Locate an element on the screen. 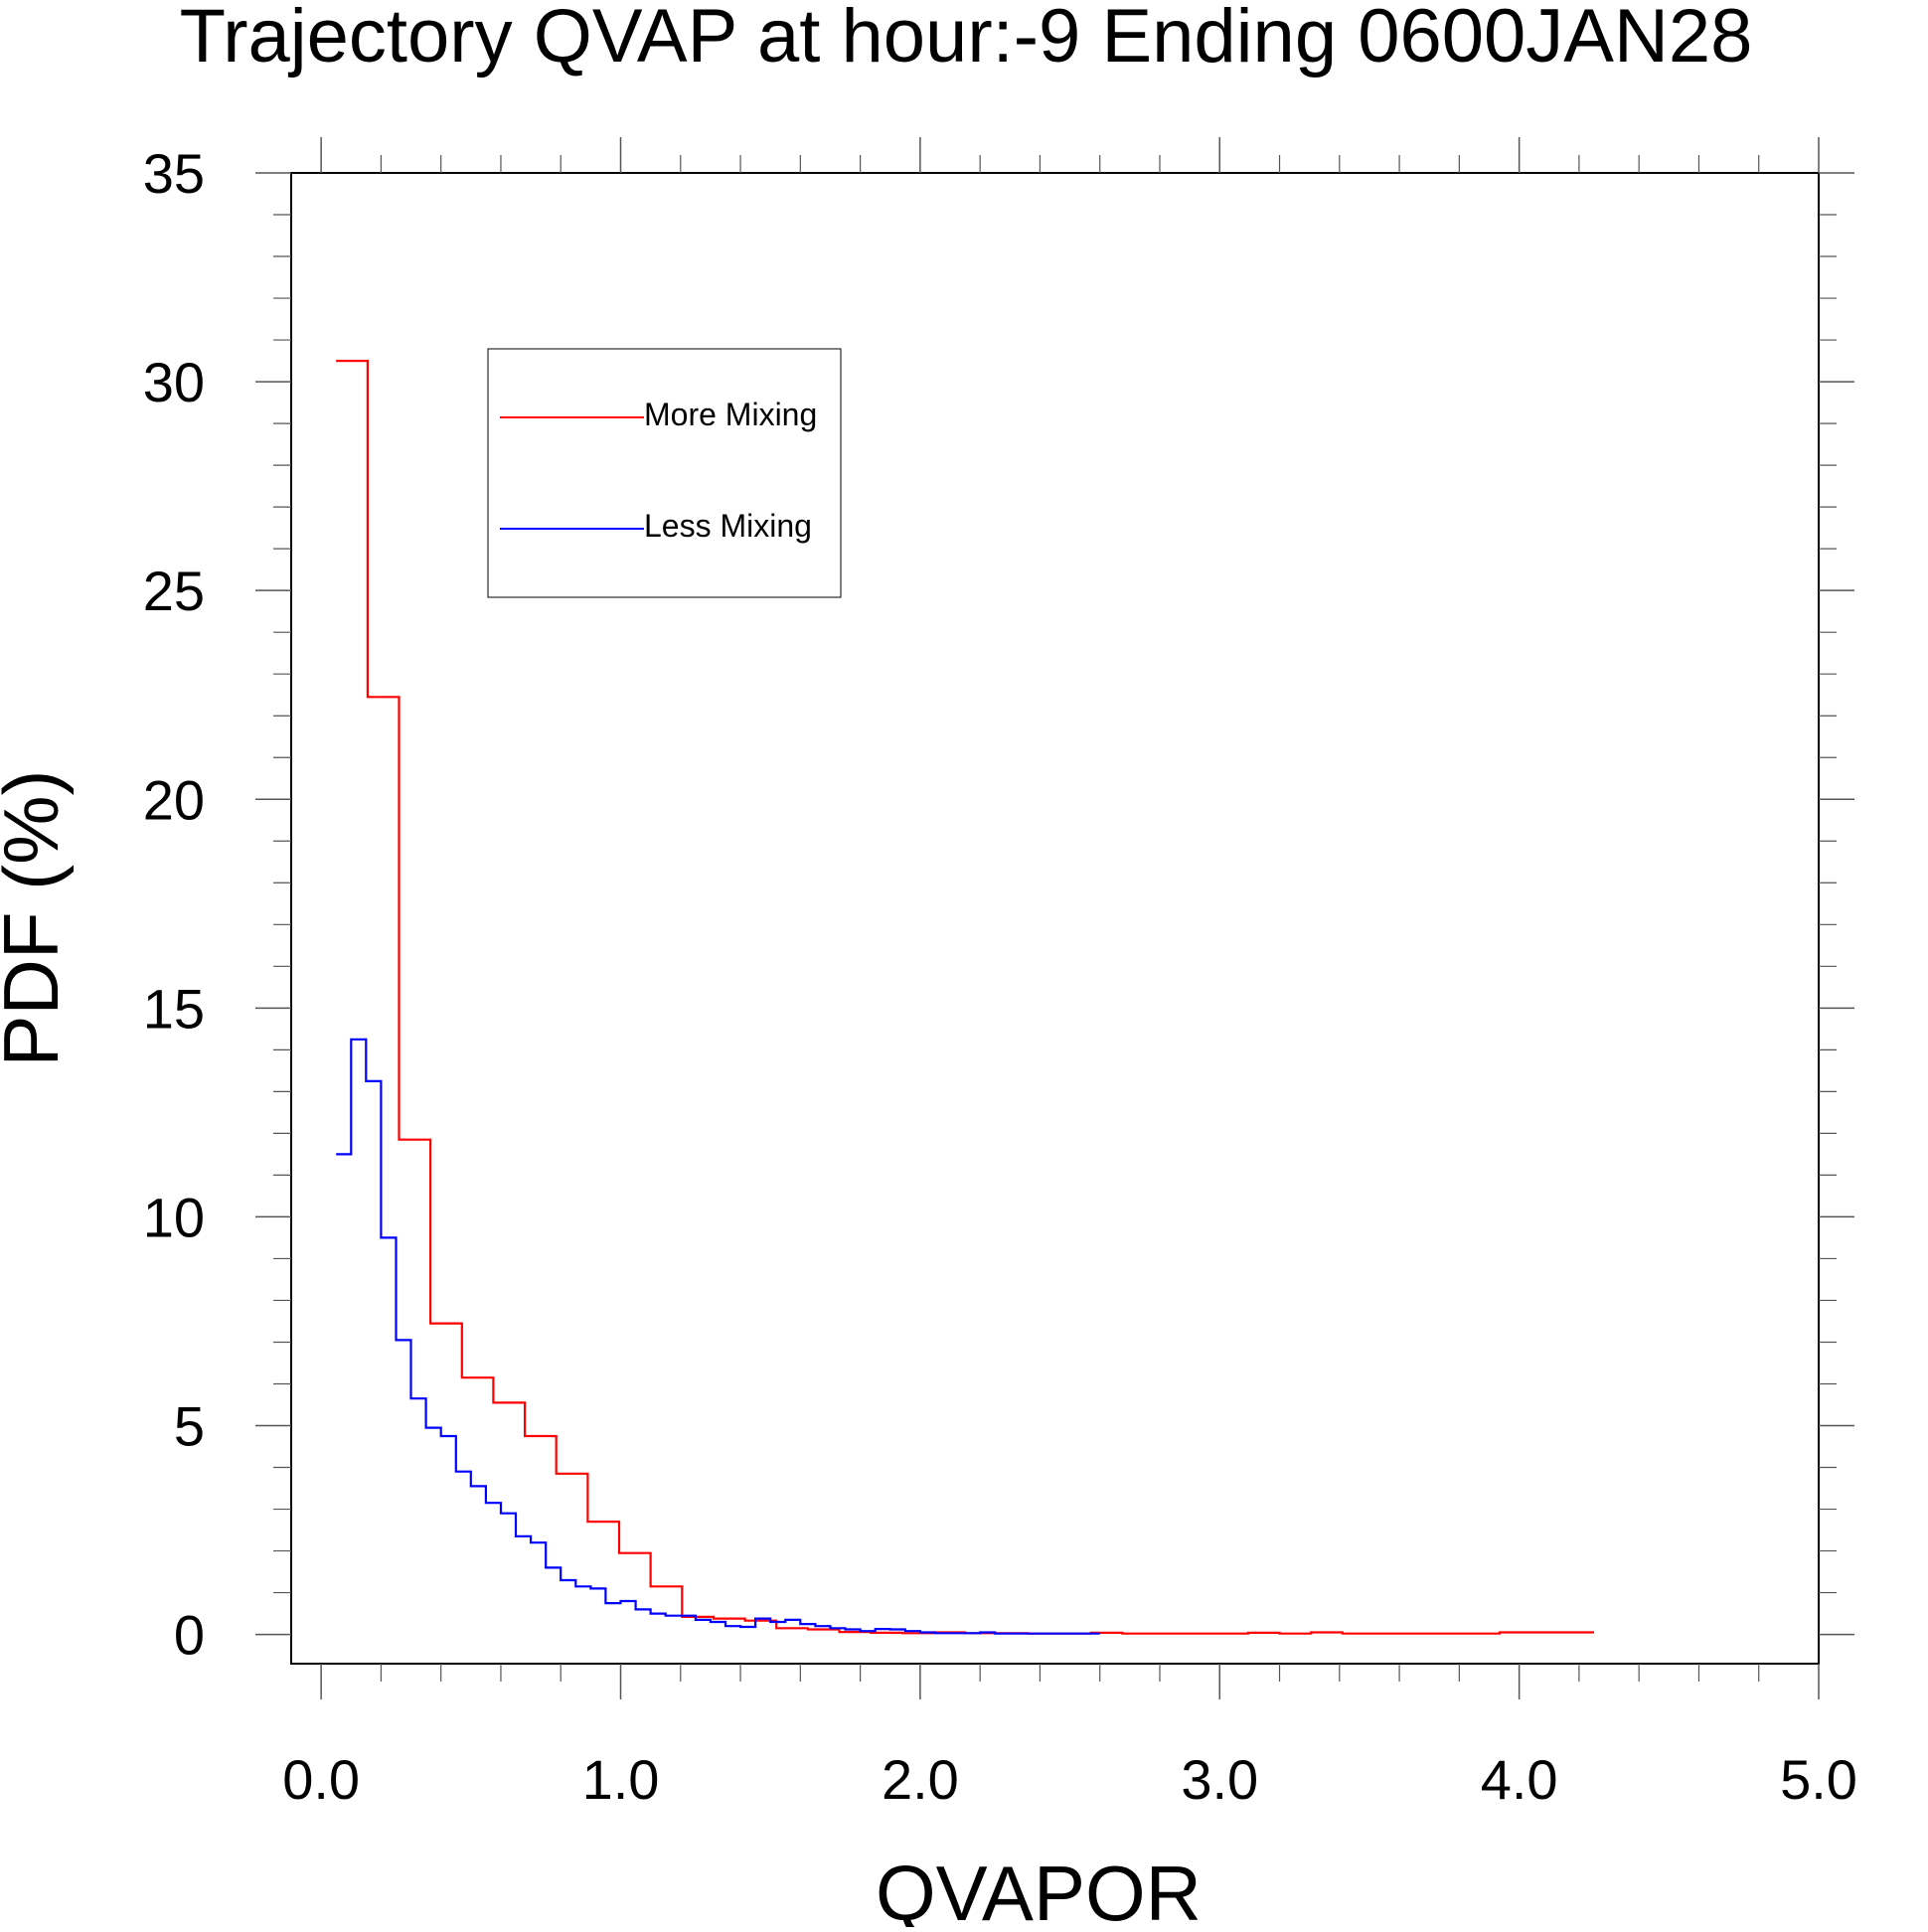 The width and height of the screenshot is (1928, 1932). legend-label-less-mixing: Less Mixing is located at coordinates (728, 526).